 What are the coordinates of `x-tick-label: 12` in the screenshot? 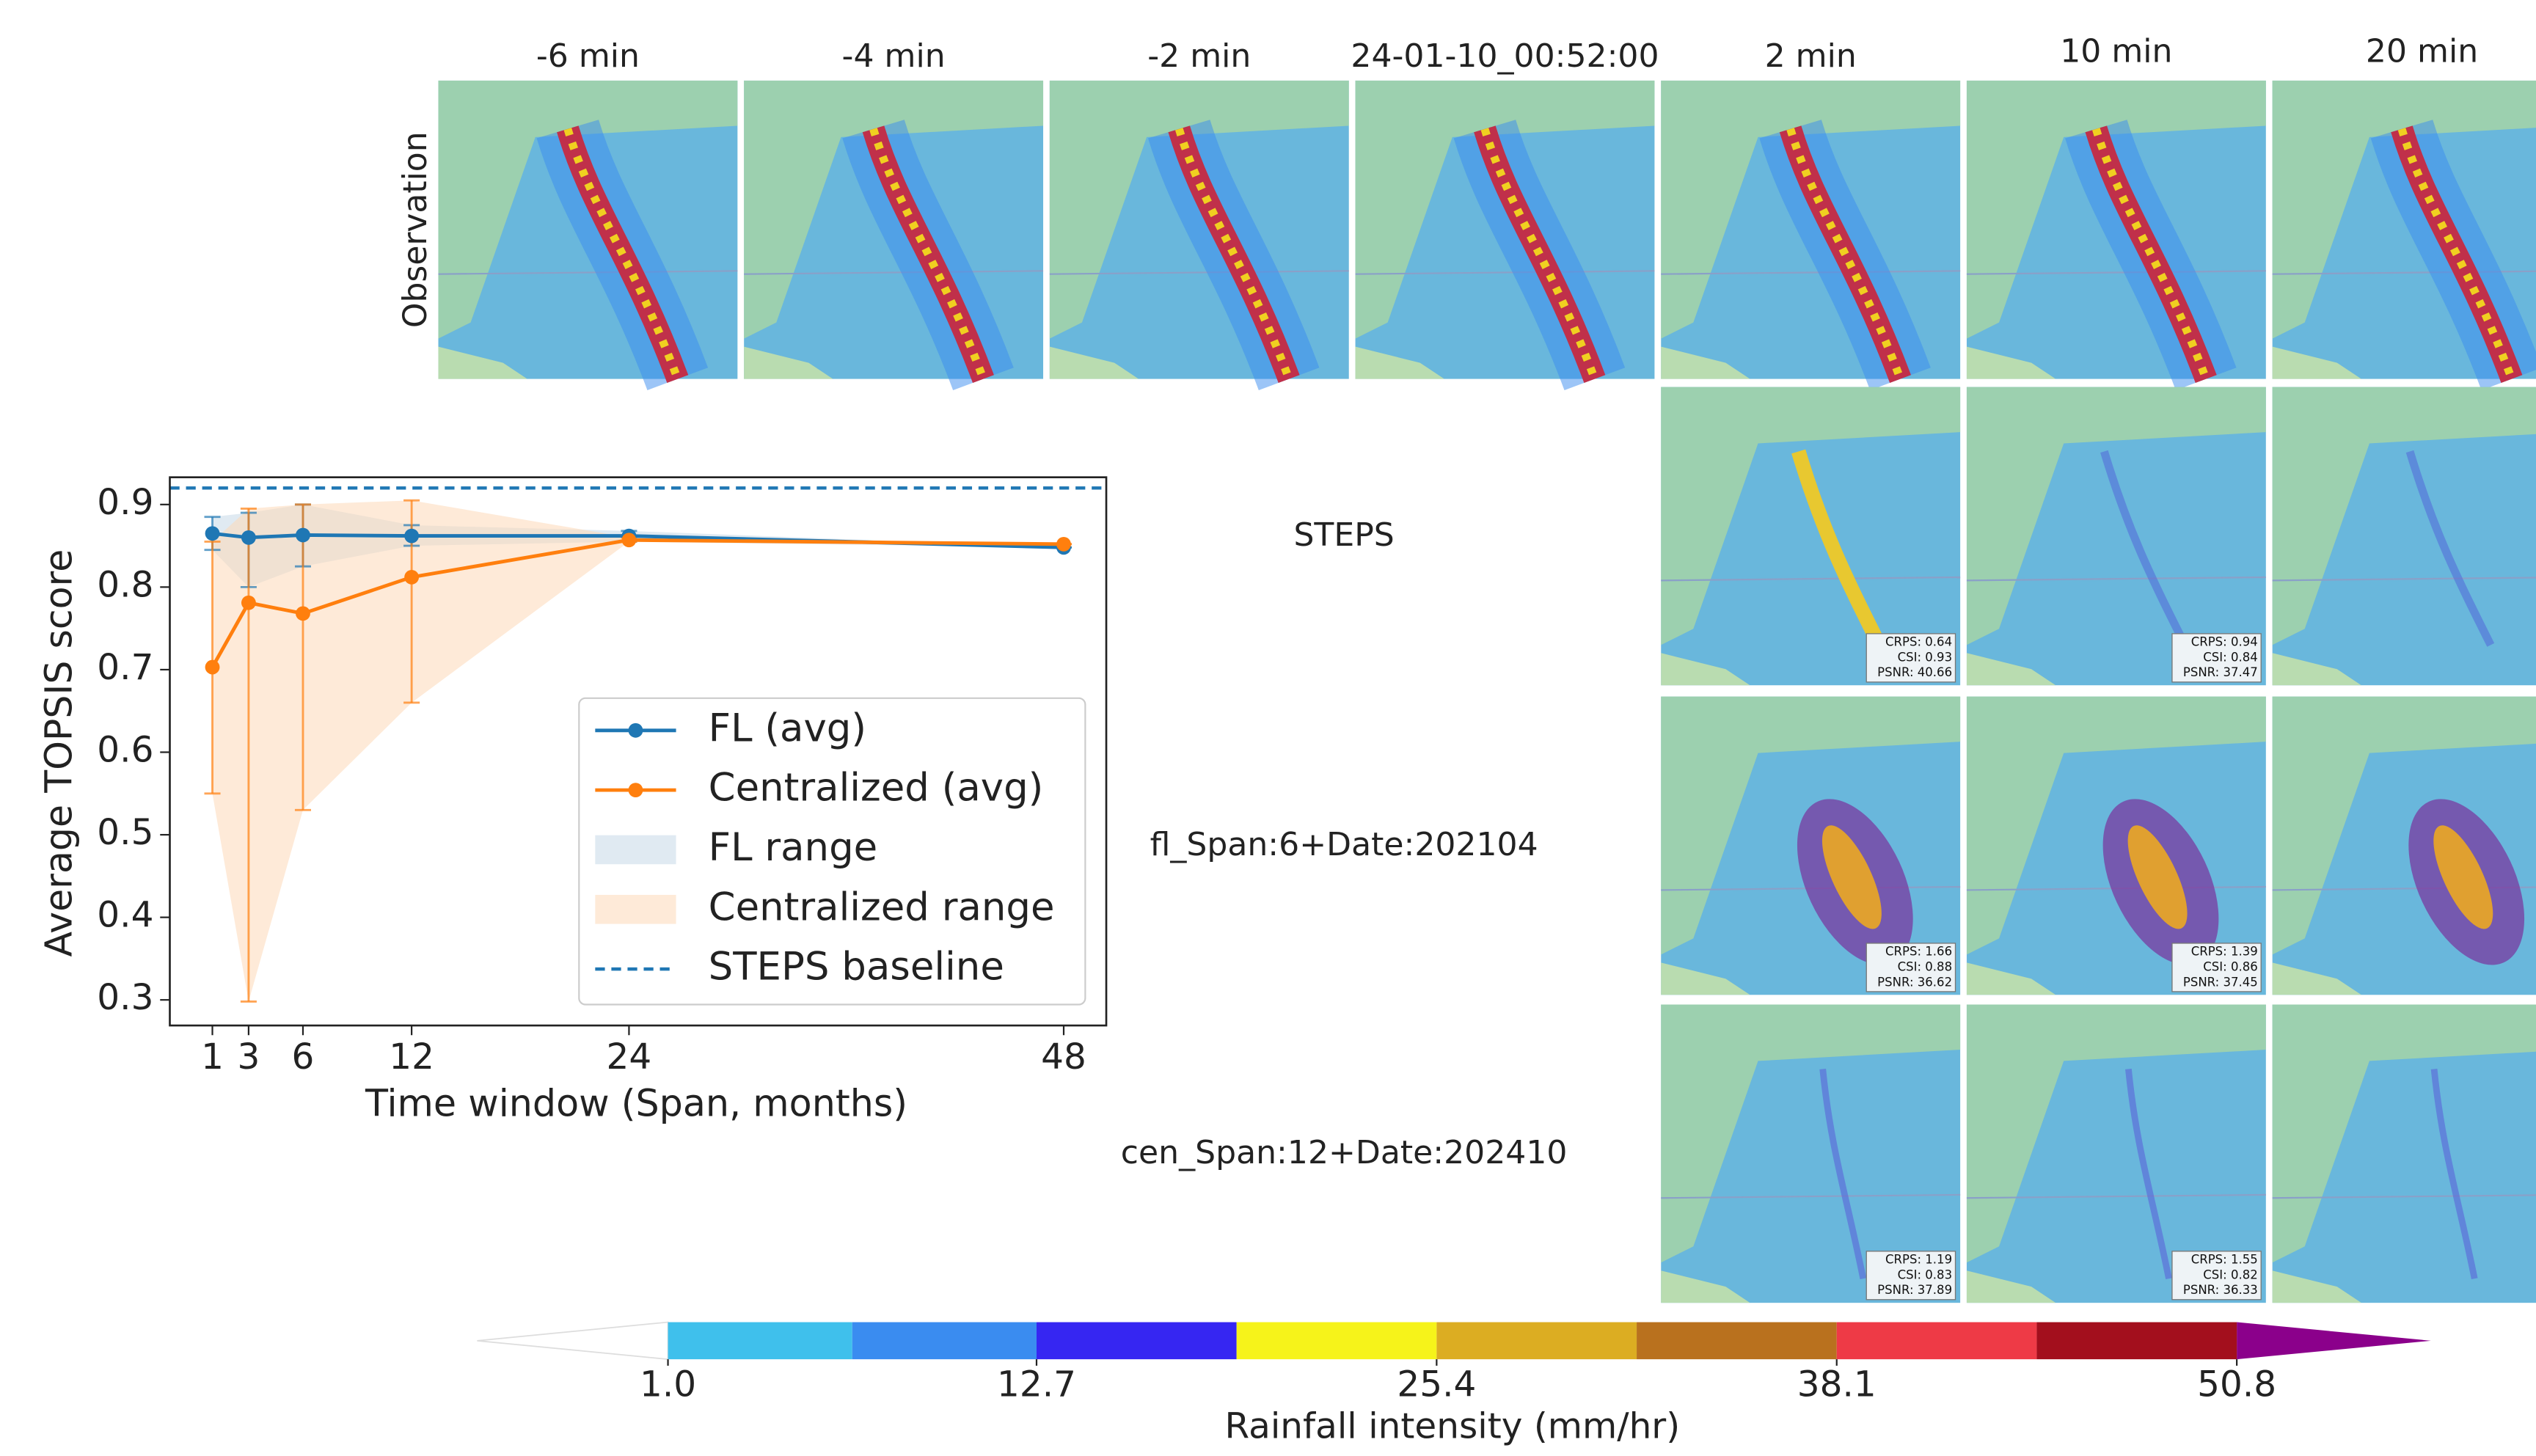 It's located at (411, 1057).